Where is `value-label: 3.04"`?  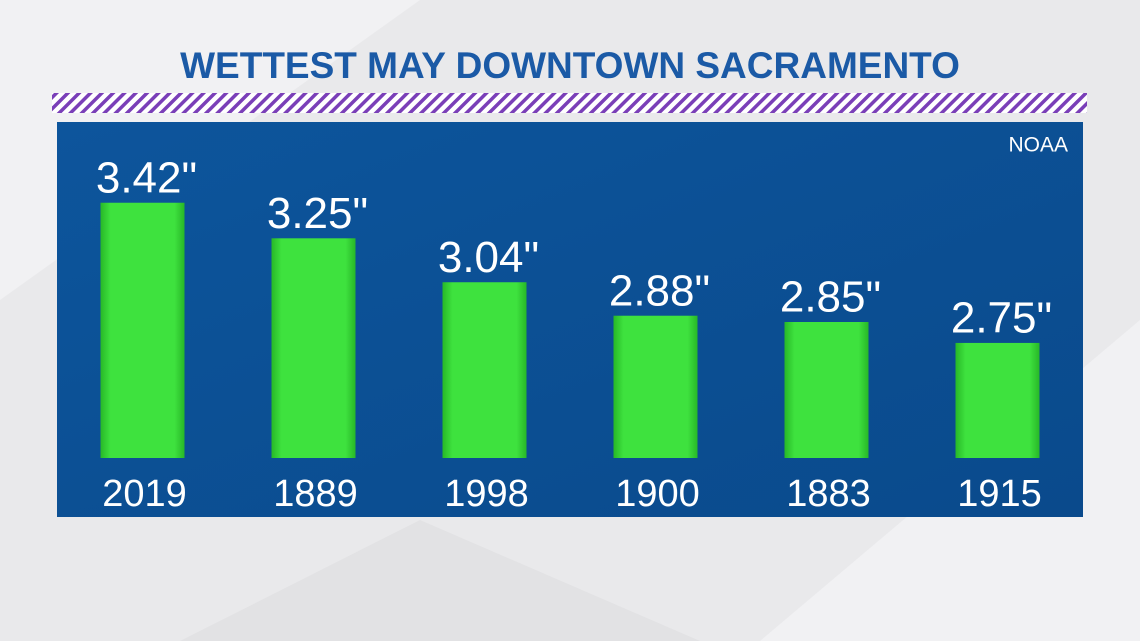 value-label: 3.04" is located at coordinates (488, 257).